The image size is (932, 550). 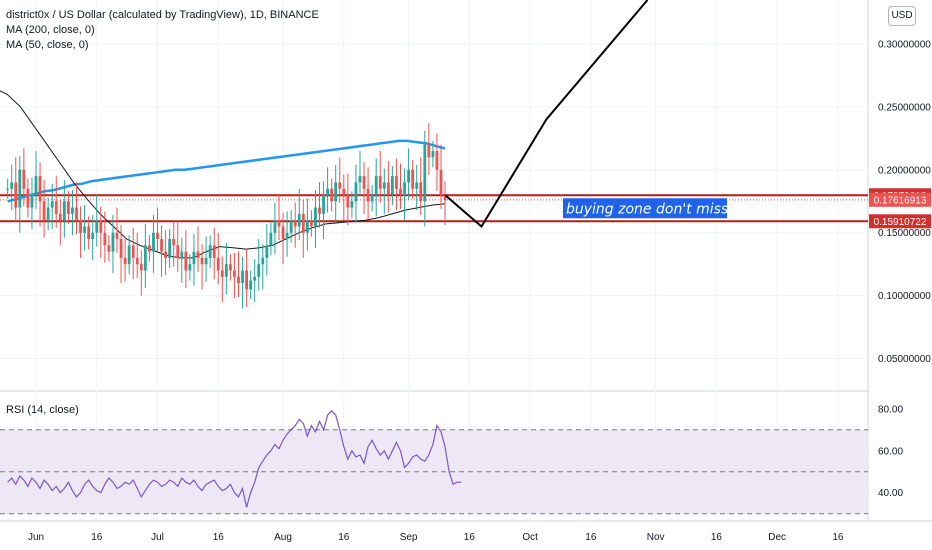 I want to click on y-tick-label: 0.10000000, so click(x=904, y=296).